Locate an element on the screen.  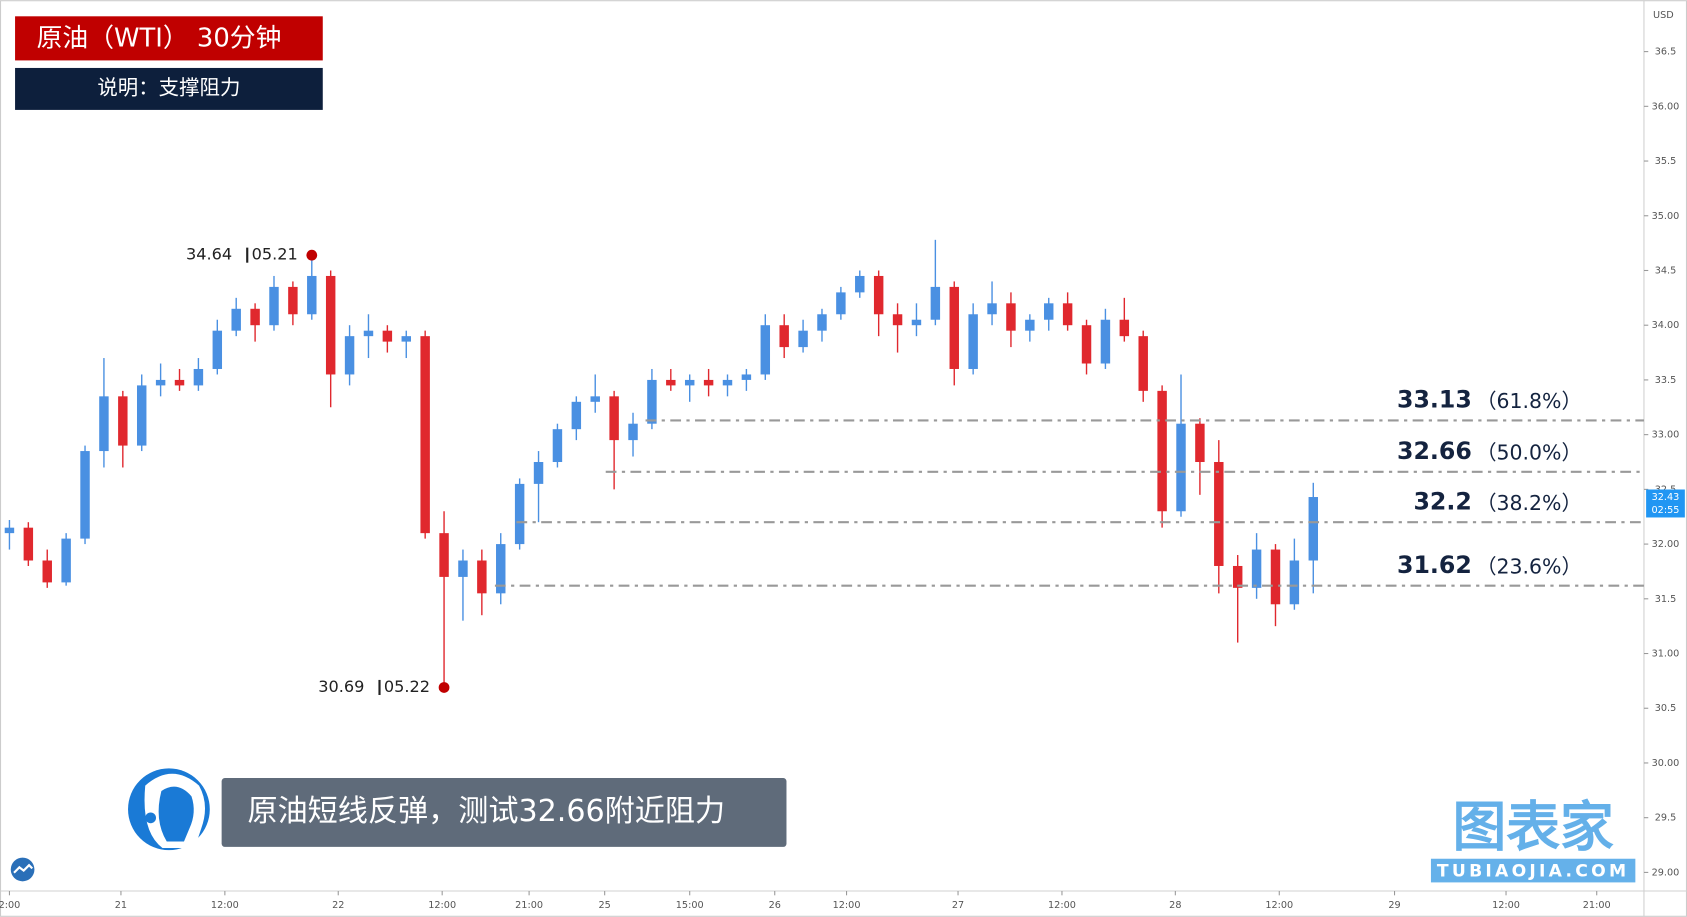
tv-logo is located at coordinates (22, 869).